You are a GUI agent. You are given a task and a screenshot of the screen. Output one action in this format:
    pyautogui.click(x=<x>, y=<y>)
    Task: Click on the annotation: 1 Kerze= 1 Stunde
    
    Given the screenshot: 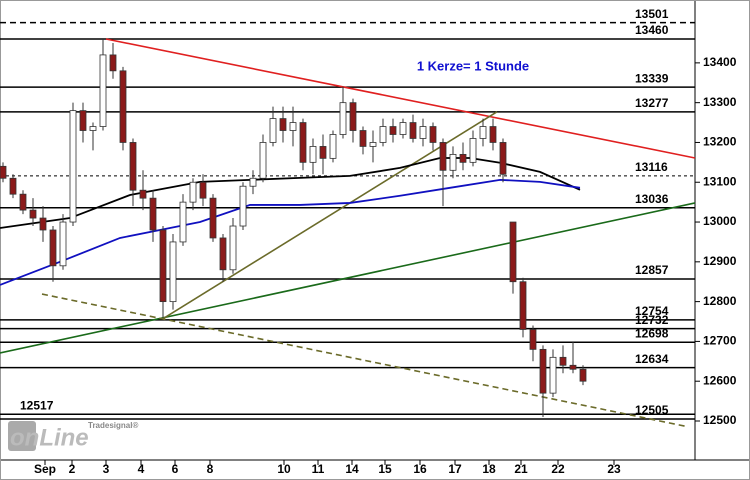 What is the action you would take?
    pyautogui.click(x=473, y=65)
    